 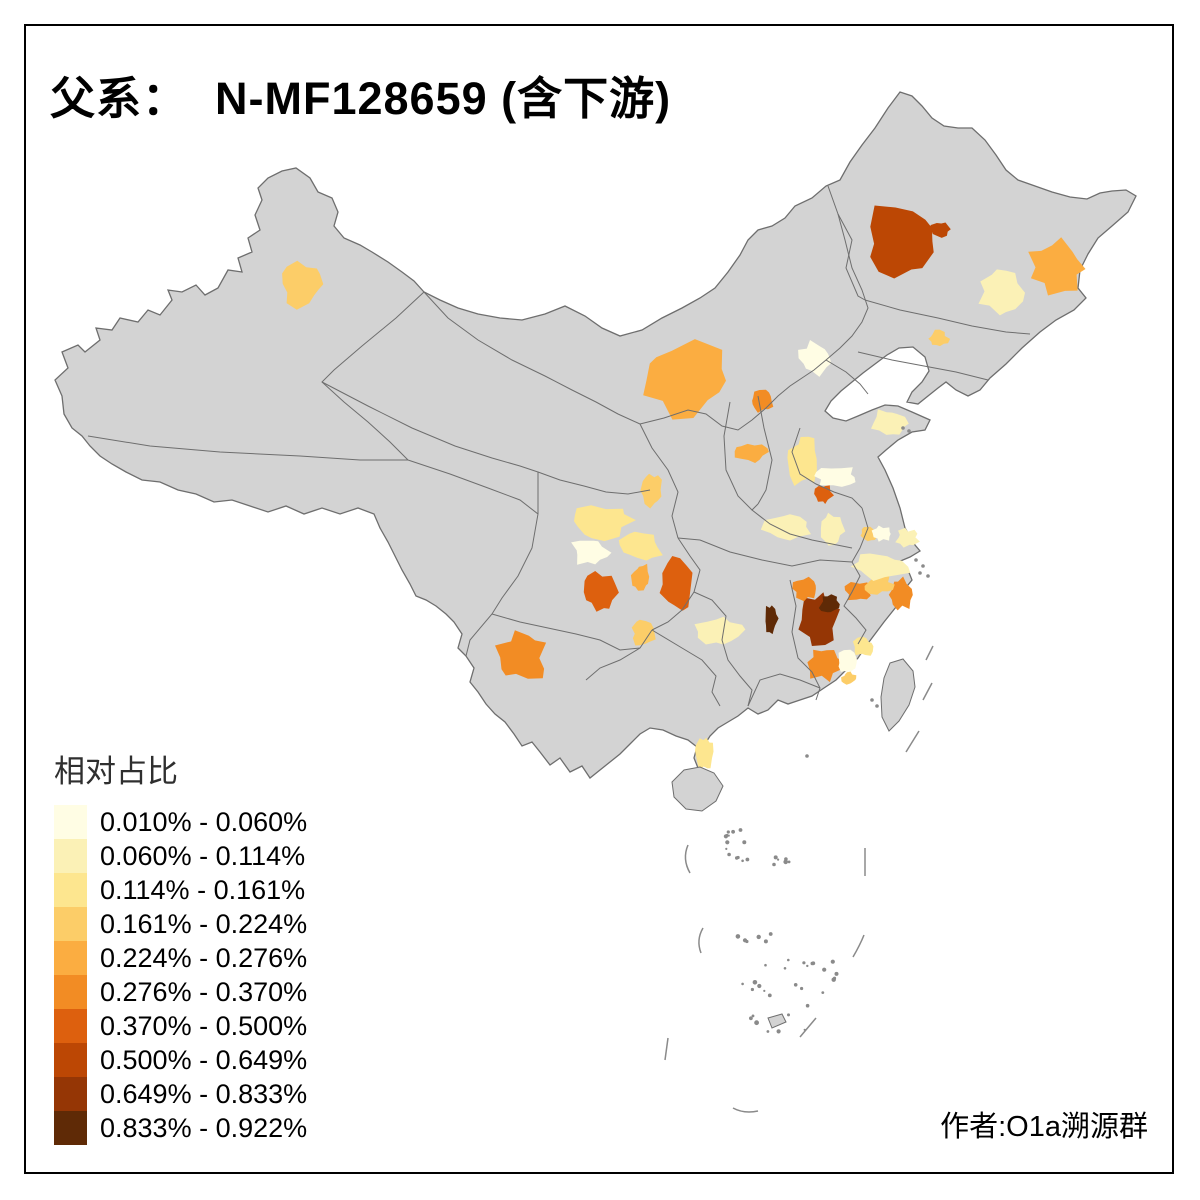 I want to click on legend-label: 0.370% - 0.500%, so click(x=204, y=1026).